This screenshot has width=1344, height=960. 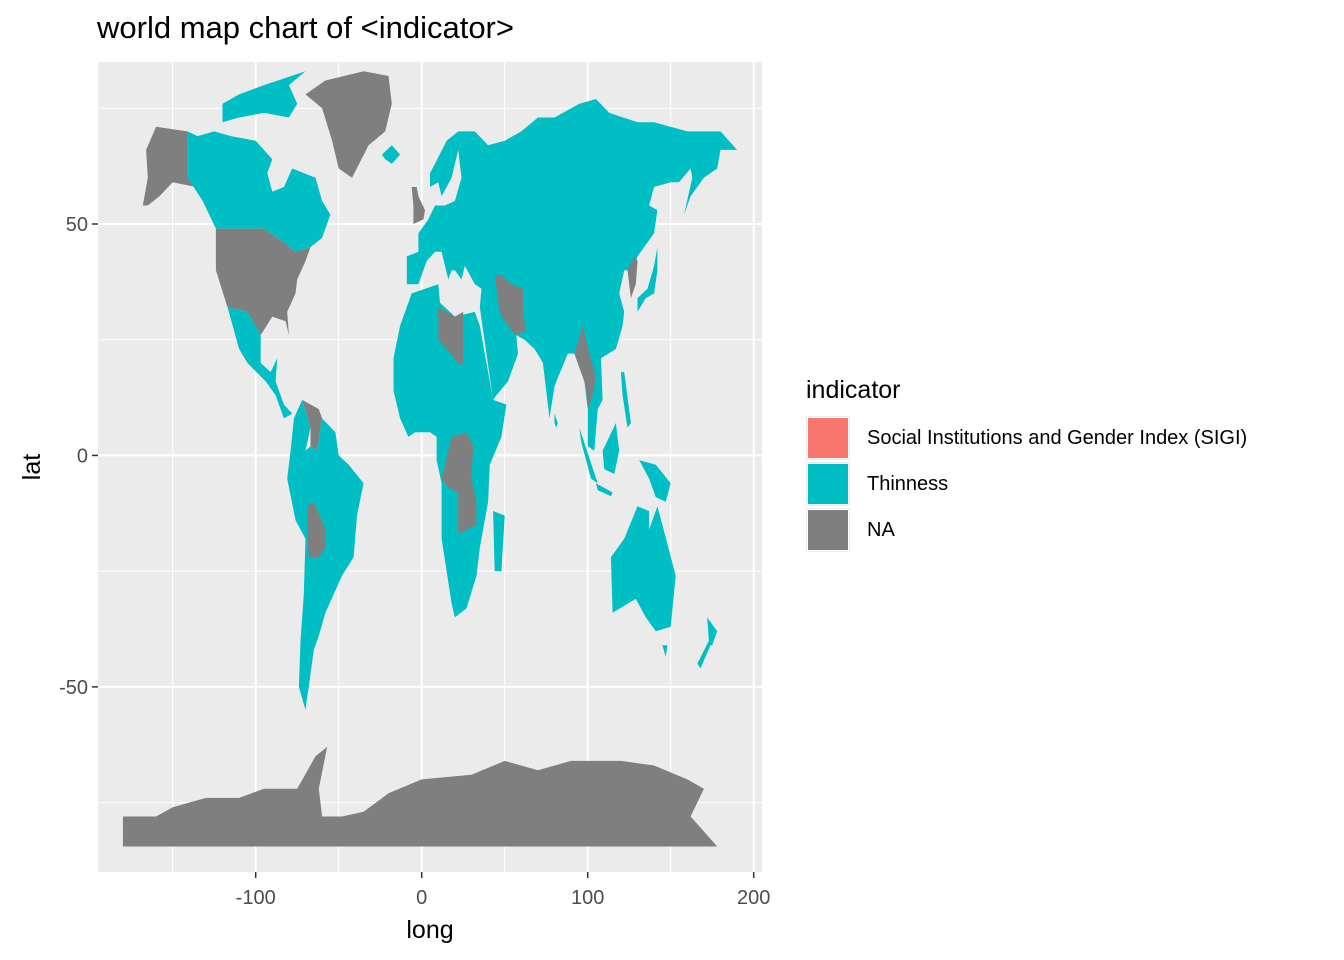 What do you see at coordinates (1026, 530) in the screenshot?
I see `legend-item-na: NA` at bounding box center [1026, 530].